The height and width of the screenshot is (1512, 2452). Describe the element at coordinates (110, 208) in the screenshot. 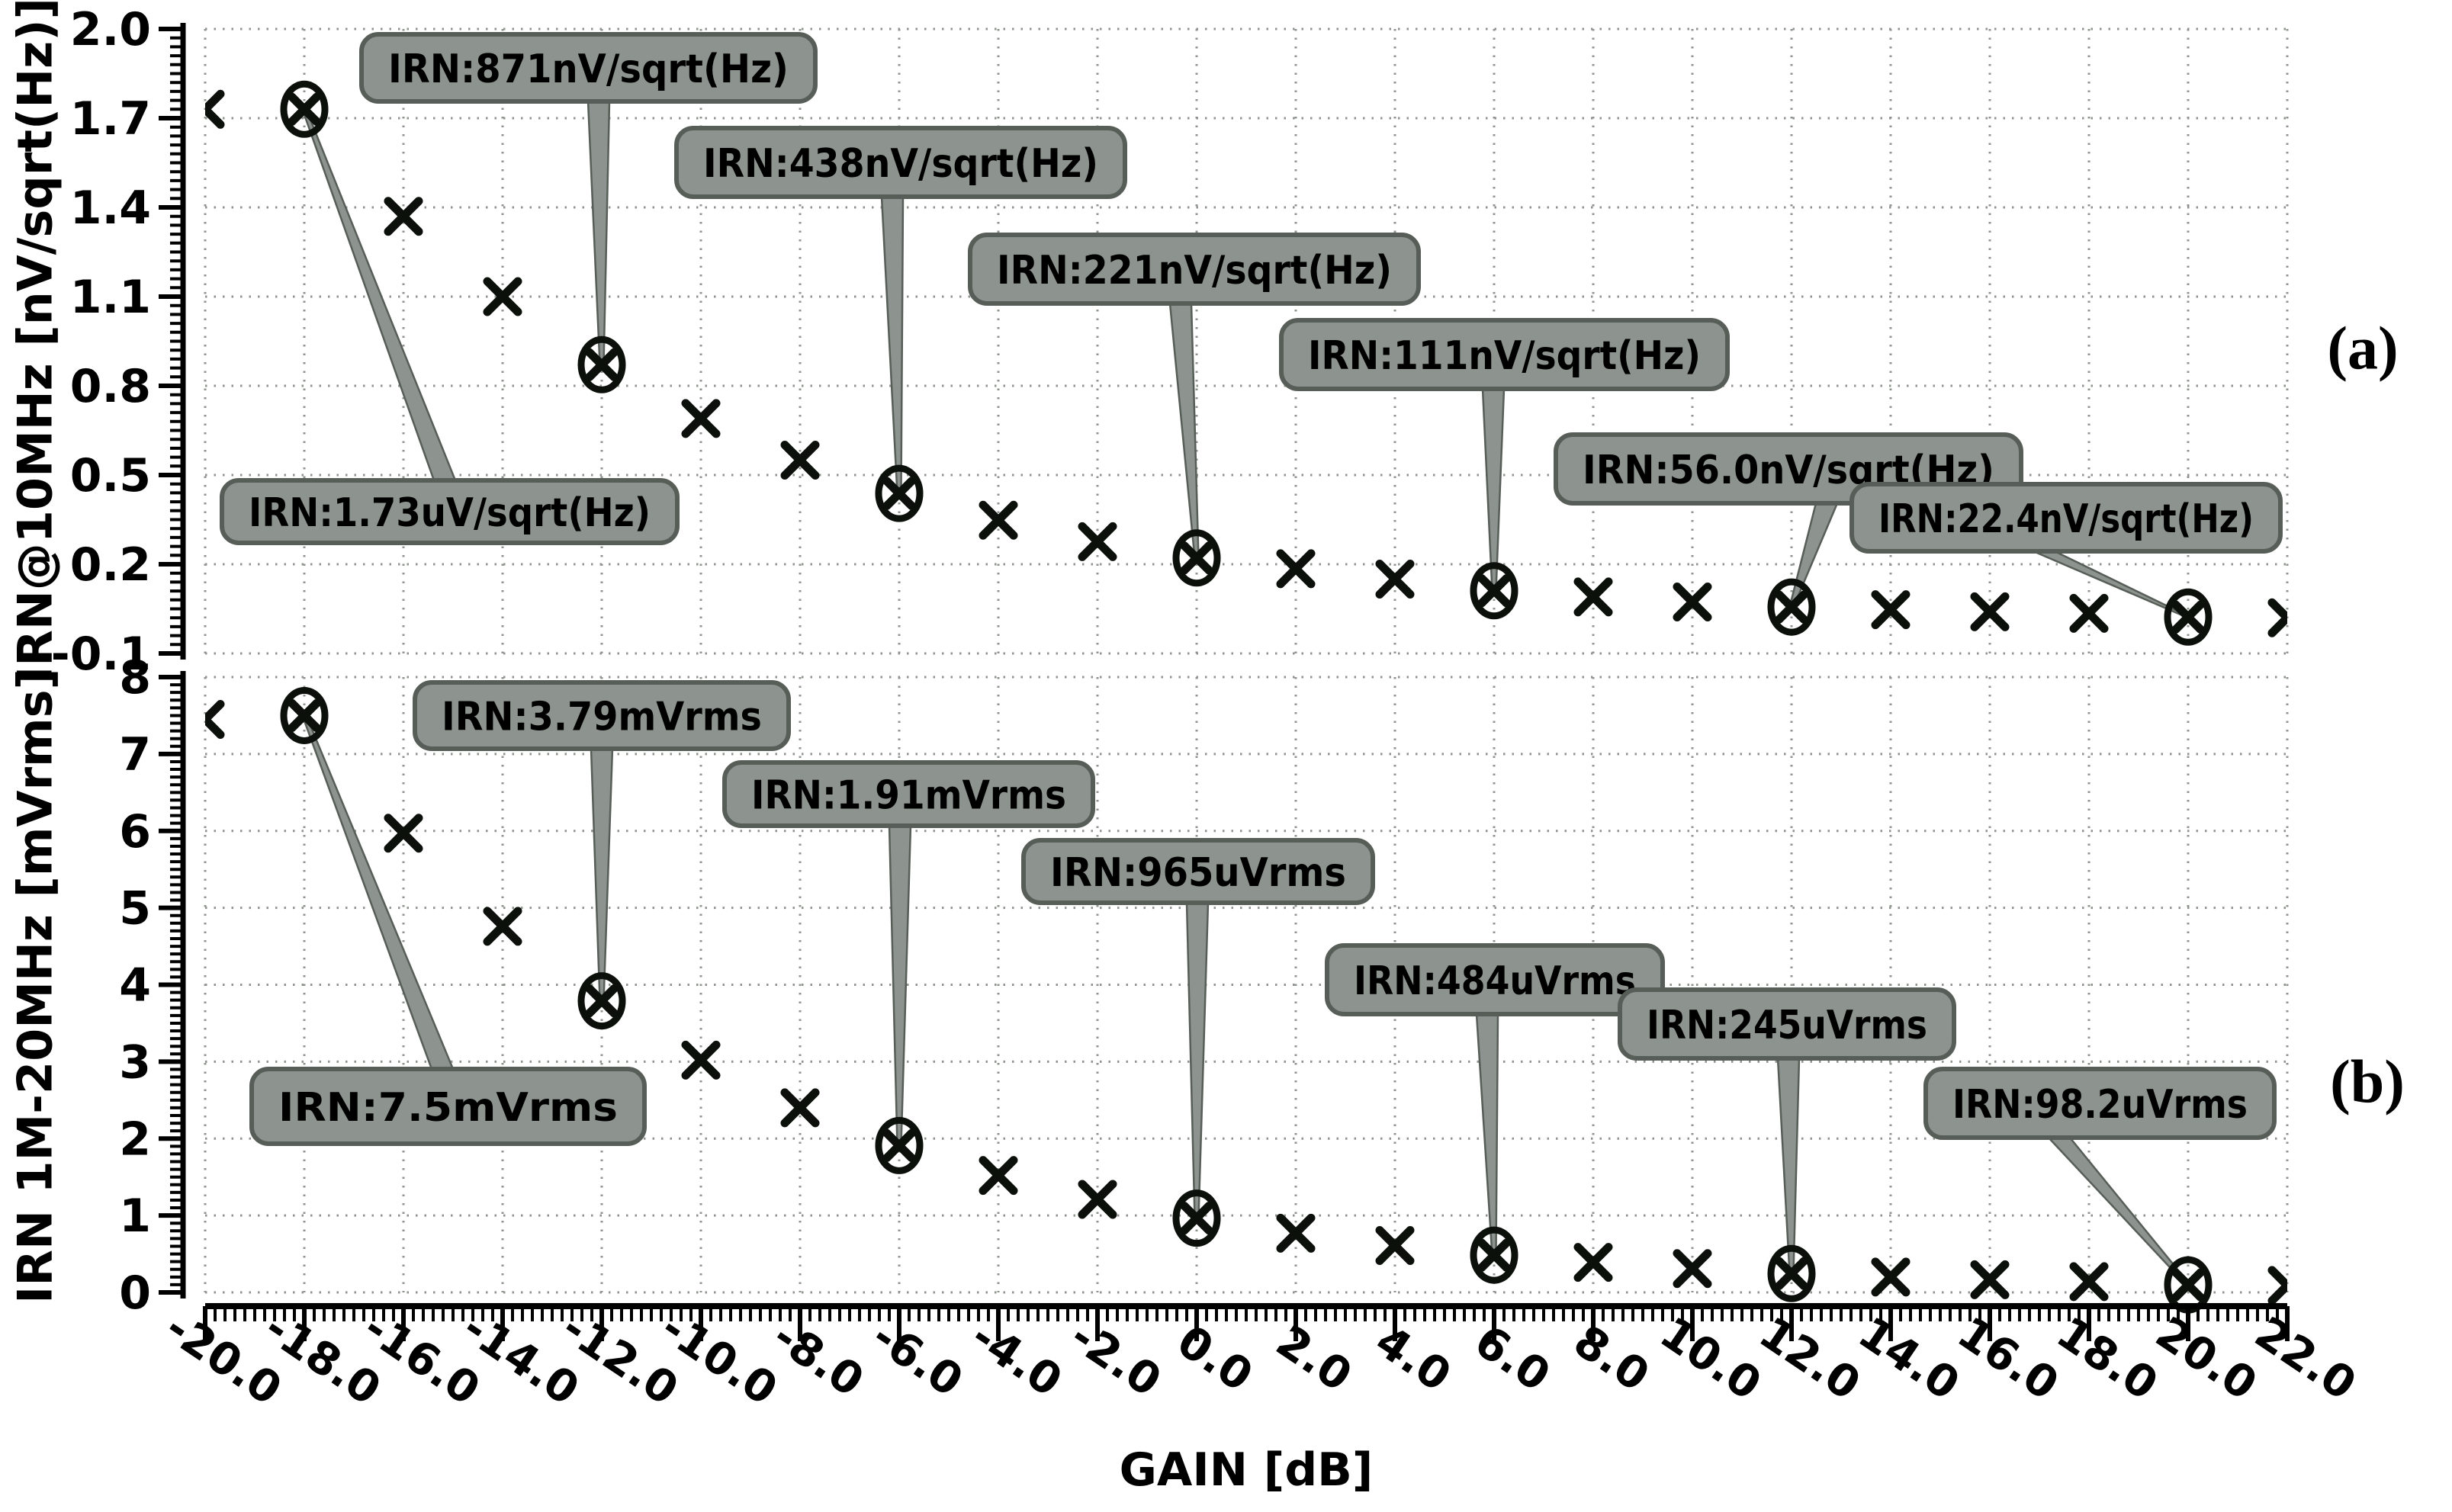

I see `y-axis-tick-label: 1.4` at that location.